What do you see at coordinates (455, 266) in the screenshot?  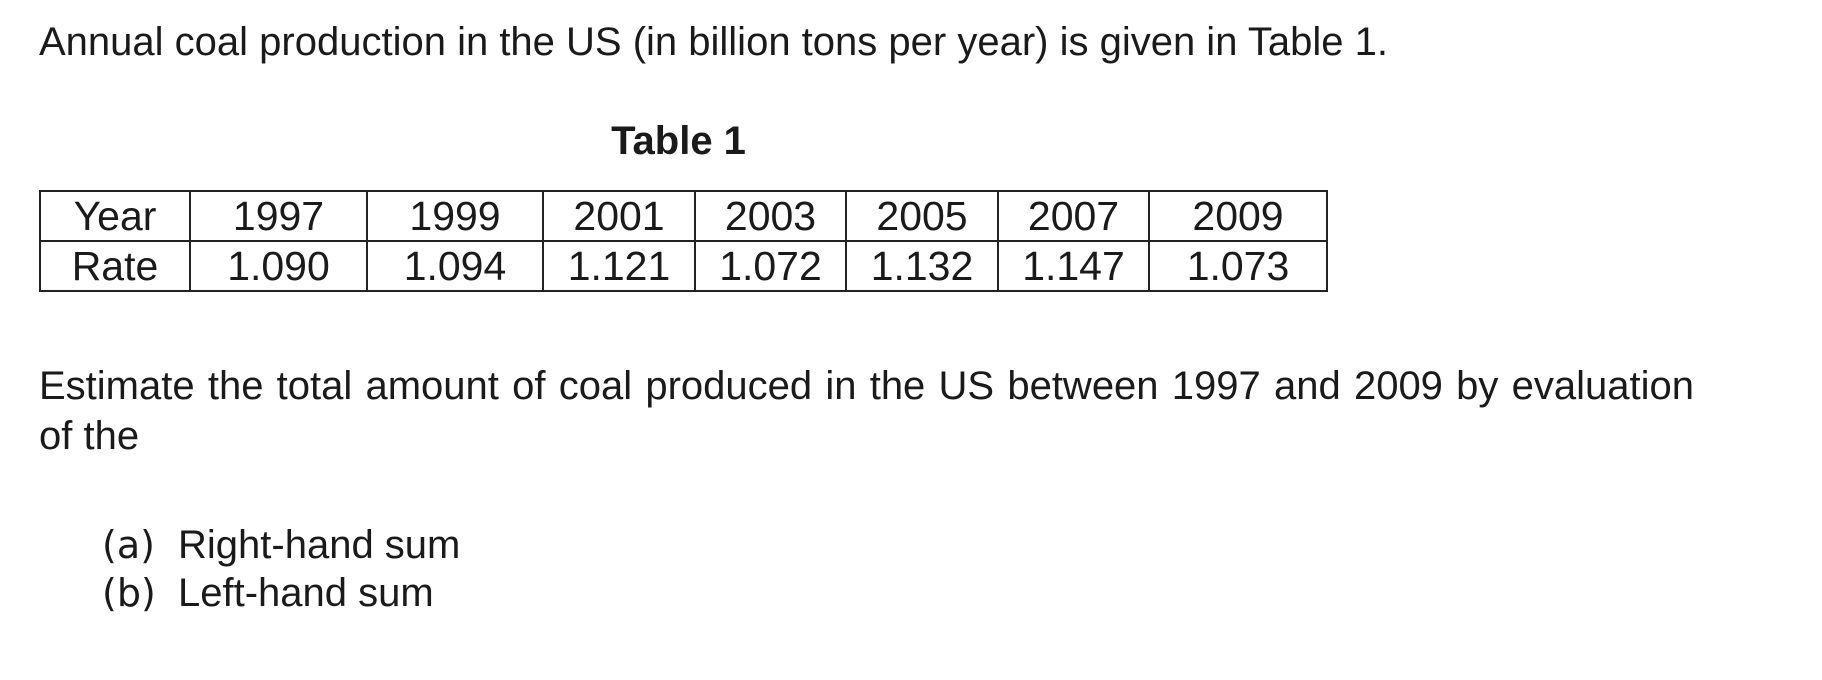 I see `table-cell-rate: 1.094` at bounding box center [455, 266].